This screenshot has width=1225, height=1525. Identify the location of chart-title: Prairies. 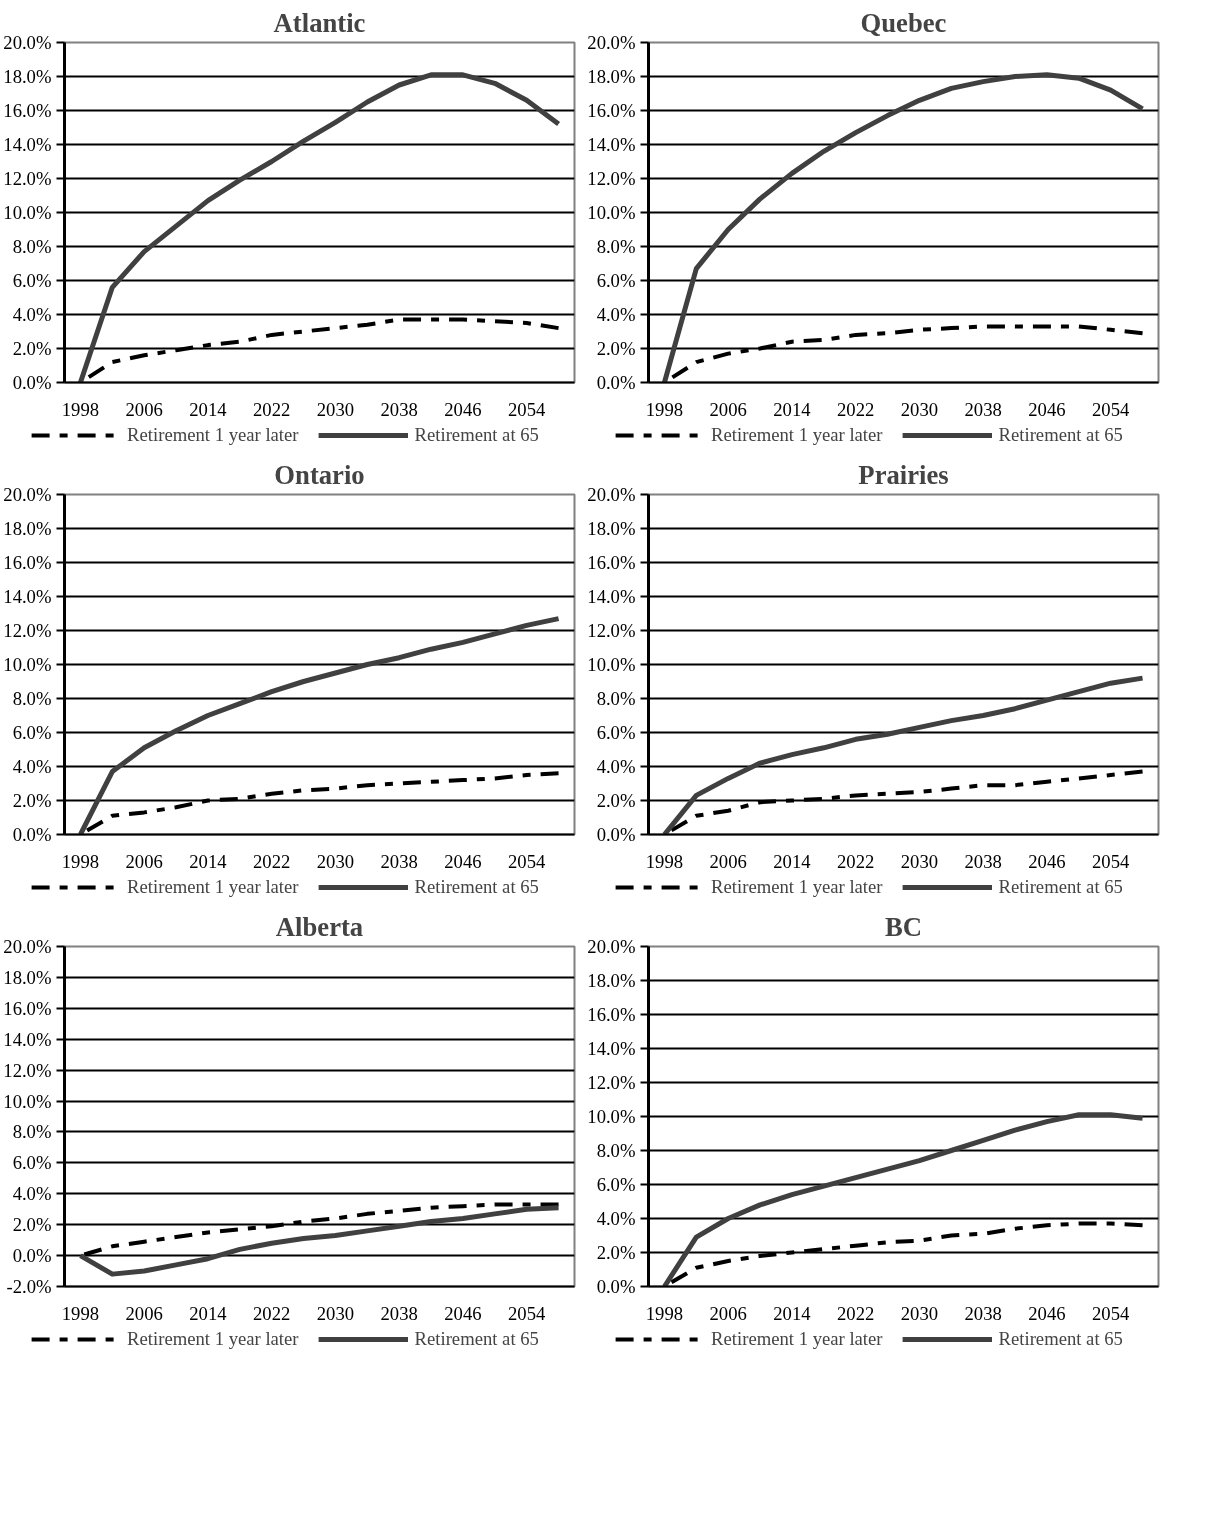
(903, 474).